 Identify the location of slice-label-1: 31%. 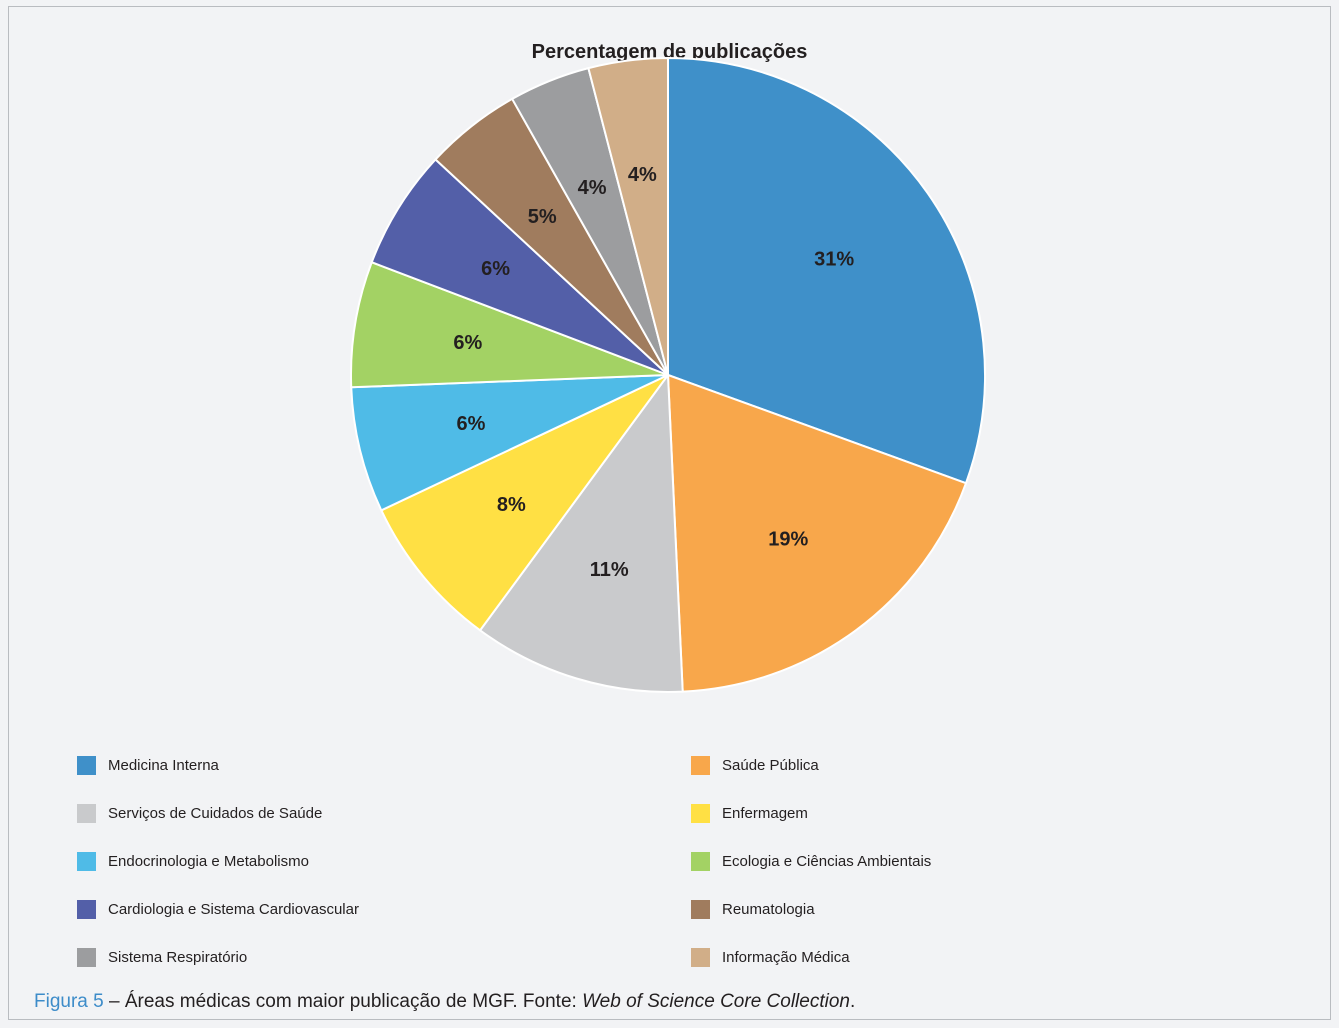
(834, 260).